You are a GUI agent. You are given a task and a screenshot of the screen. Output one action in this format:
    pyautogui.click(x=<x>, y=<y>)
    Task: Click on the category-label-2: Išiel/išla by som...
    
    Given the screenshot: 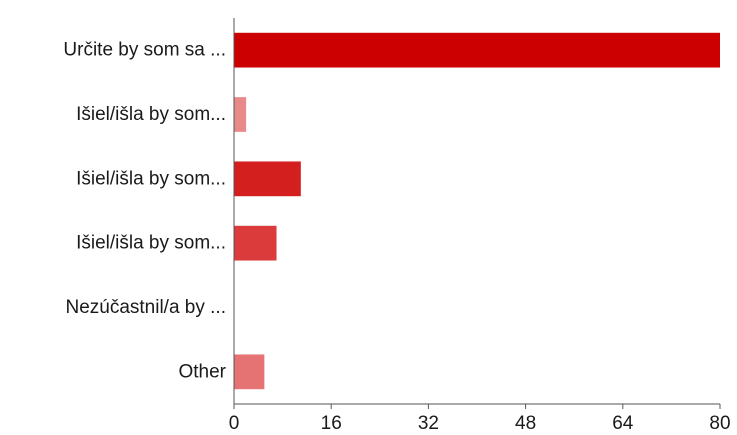 What is the action you would take?
    pyautogui.click(x=151, y=178)
    